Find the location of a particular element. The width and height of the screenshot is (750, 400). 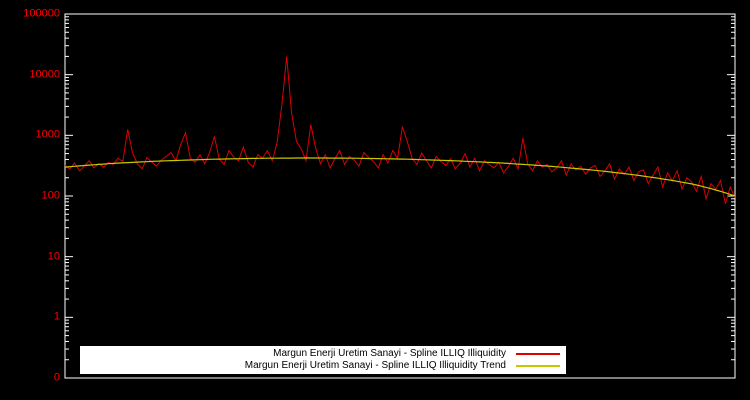

y-axis-tick-label: 100000 is located at coordinates (41, 13).